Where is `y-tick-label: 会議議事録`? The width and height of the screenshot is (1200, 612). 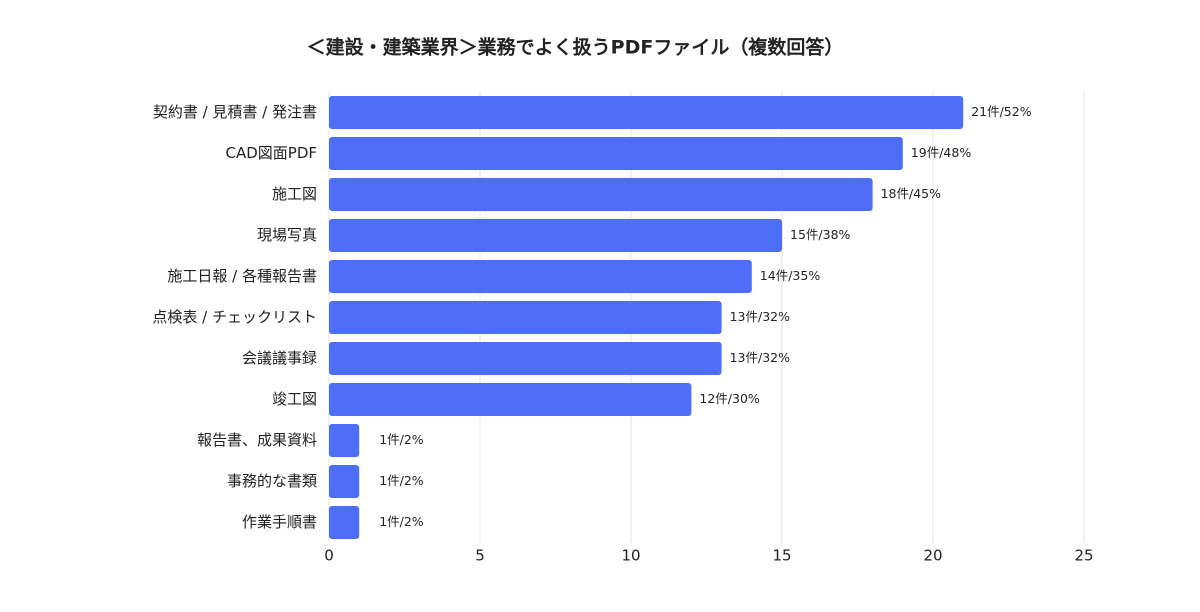
y-tick-label: 会議議事録 is located at coordinates (279, 358).